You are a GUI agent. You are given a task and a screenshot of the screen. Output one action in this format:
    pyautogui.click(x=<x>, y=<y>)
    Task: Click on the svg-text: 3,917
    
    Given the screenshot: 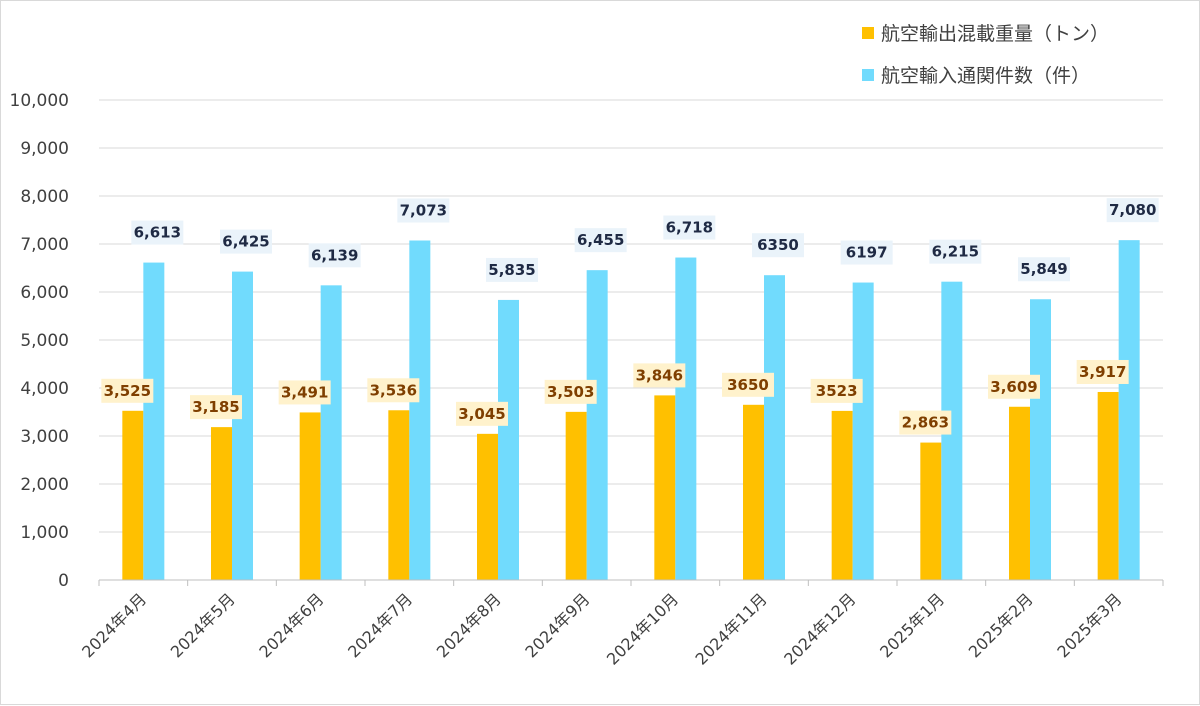 What is the action you would take?
    pyautogui.click(x=1102, y=372)
    